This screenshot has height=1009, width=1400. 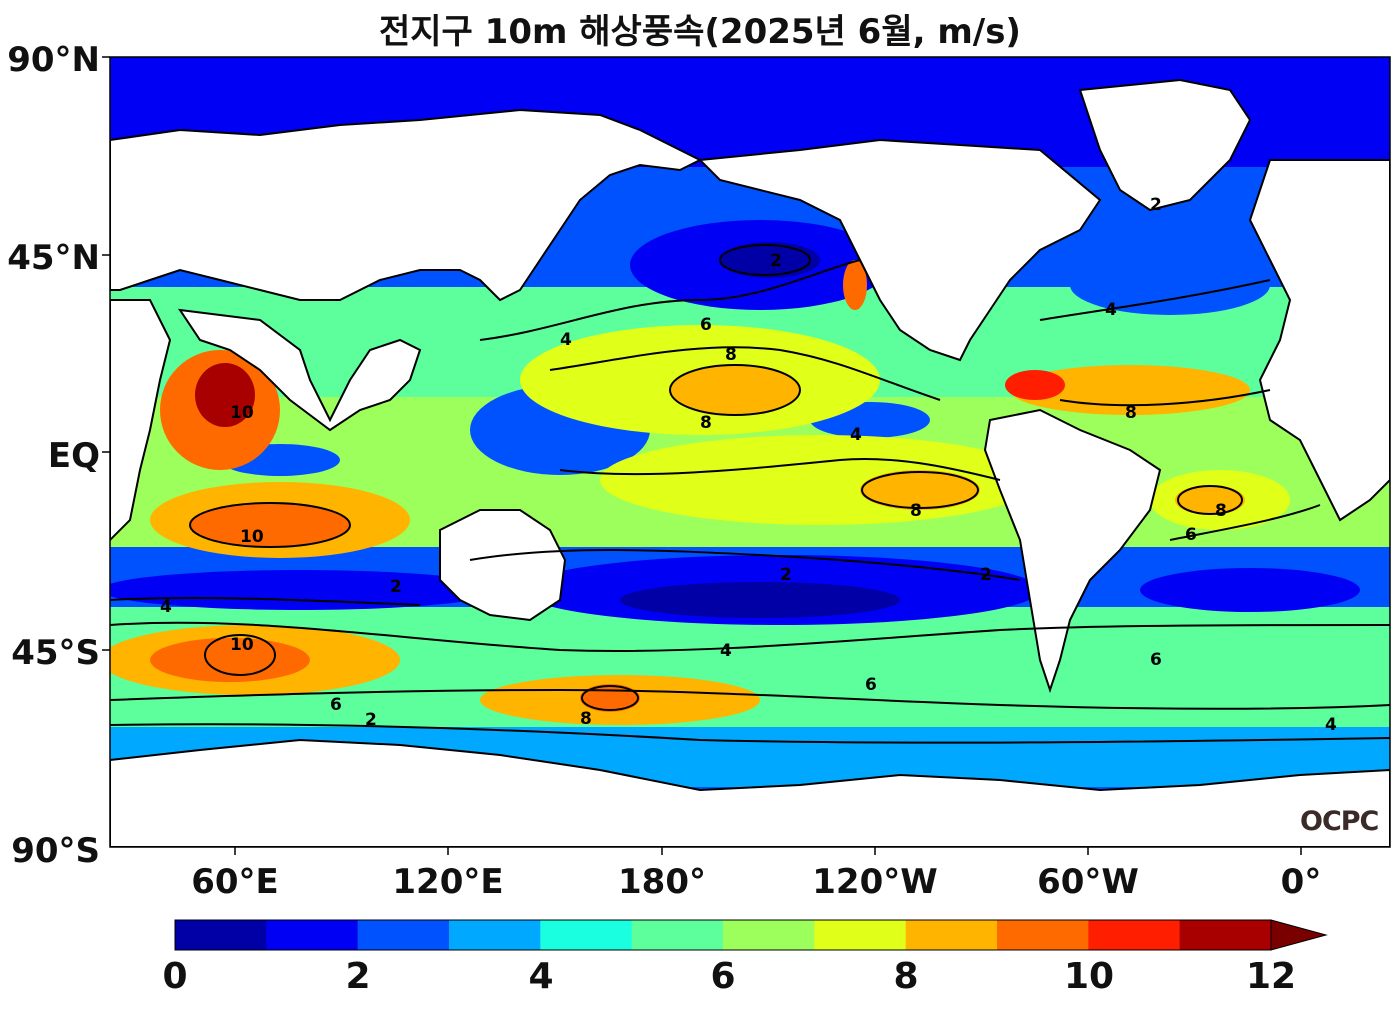 What do you see at coordinates (1035, 385) in the screenshot?
I see `caribbean-jet` at bounding box center [1035, 385].